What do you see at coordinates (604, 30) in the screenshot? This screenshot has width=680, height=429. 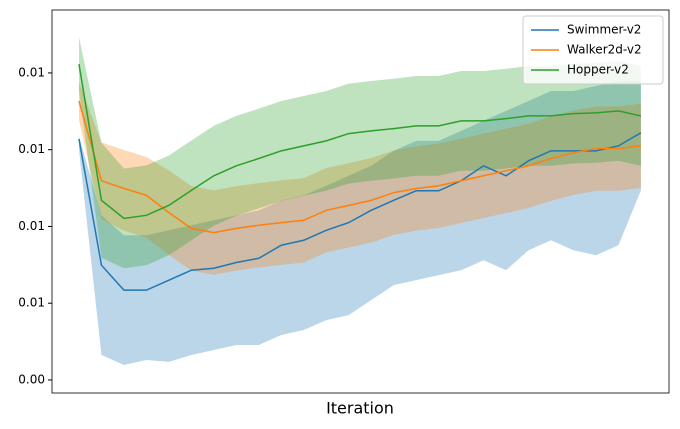 I see `legend-label: Swimmer-v2` at bounding box center [604, 30].